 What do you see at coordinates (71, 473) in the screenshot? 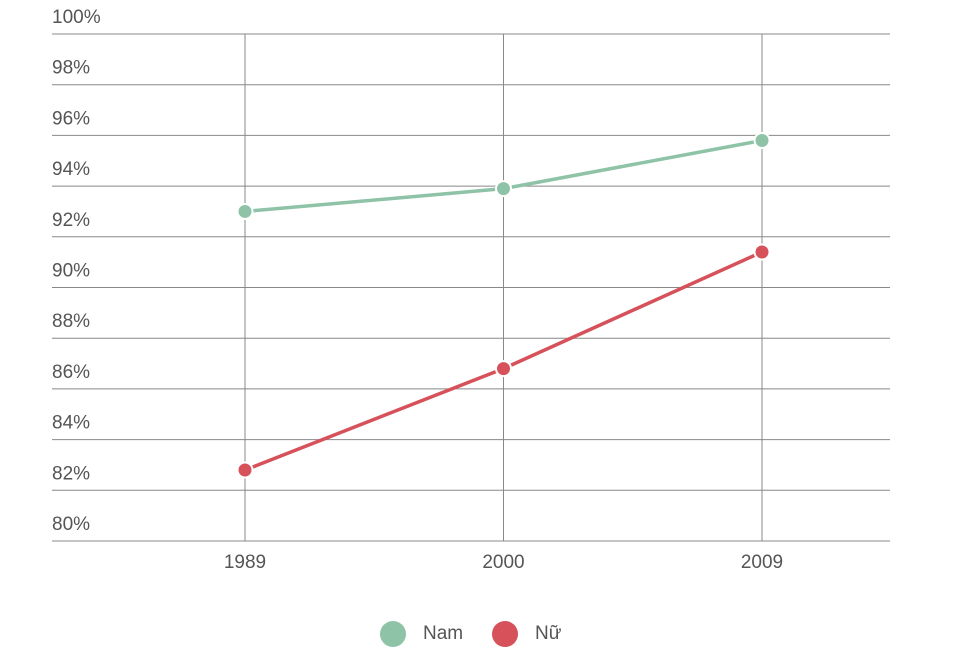
I see `y-tick-label: 82%` at bounding box center [71, 473].